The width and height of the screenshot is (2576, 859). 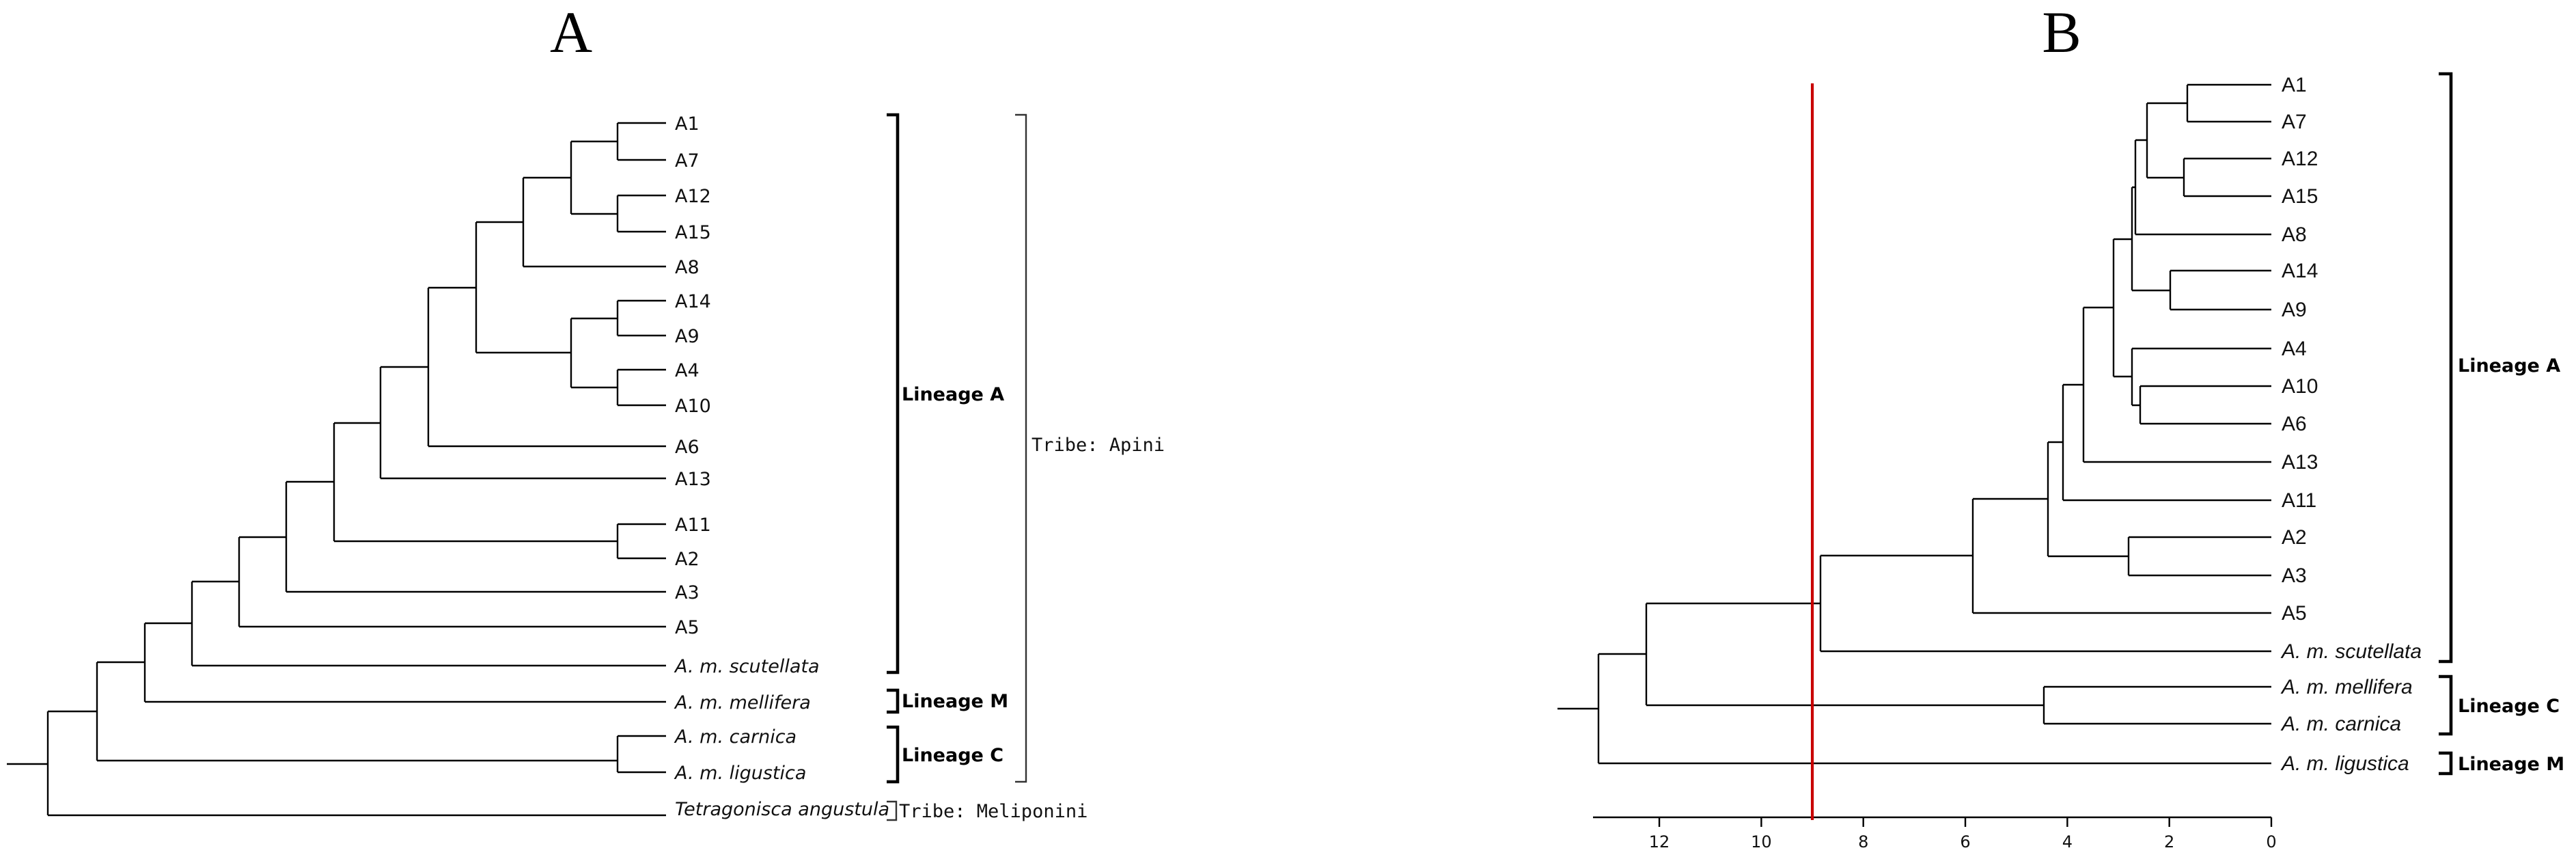 What do you see at coordinates (994, 811) in the screenshot?
I see `tribe-meliponini-label: Tribe: Meliponini` at bounding box center [994, 811].